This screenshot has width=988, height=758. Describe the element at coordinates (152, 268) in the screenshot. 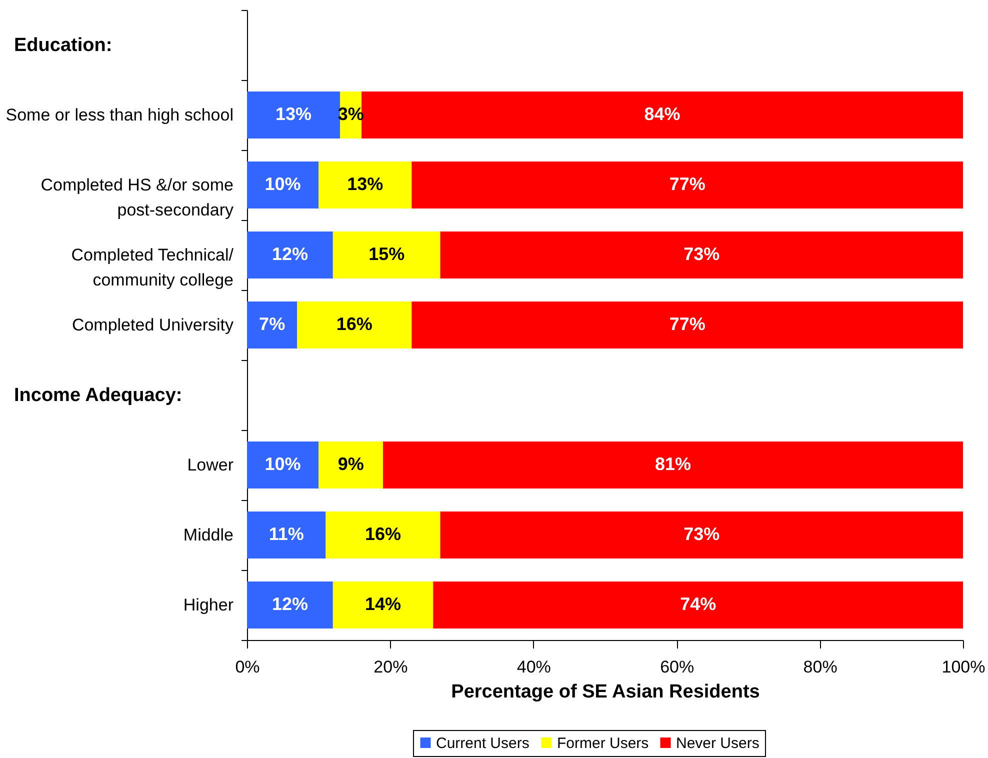

I see `y-tick-label: Completed Technical/ community college` at that location.